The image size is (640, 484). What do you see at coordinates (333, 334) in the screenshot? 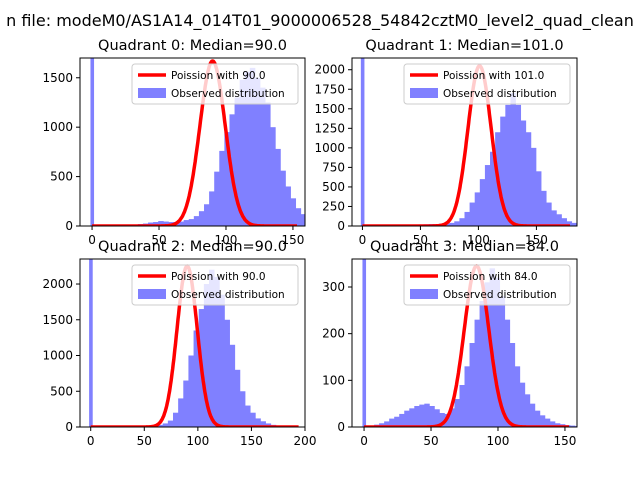
I see `y-tick-label: 200` at bounding box center [333, 334].